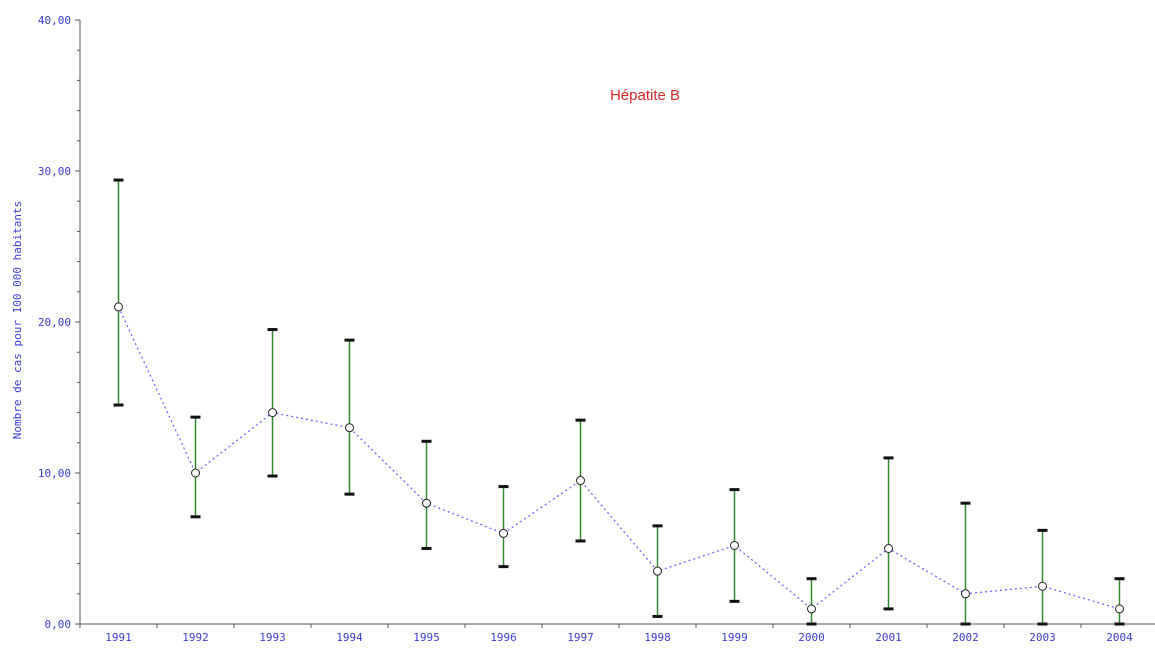 The width and height of the screenshot is (1155, 648). Describe the element at coordinates (888, 637) in the screenshot. I see `x-tick-label: 2001` at that location.